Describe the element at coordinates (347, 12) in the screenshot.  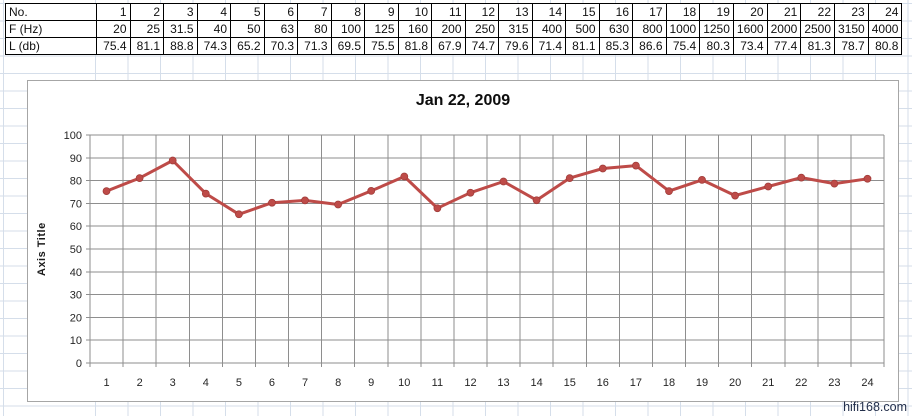
I see `table-cell: 8` at that location.